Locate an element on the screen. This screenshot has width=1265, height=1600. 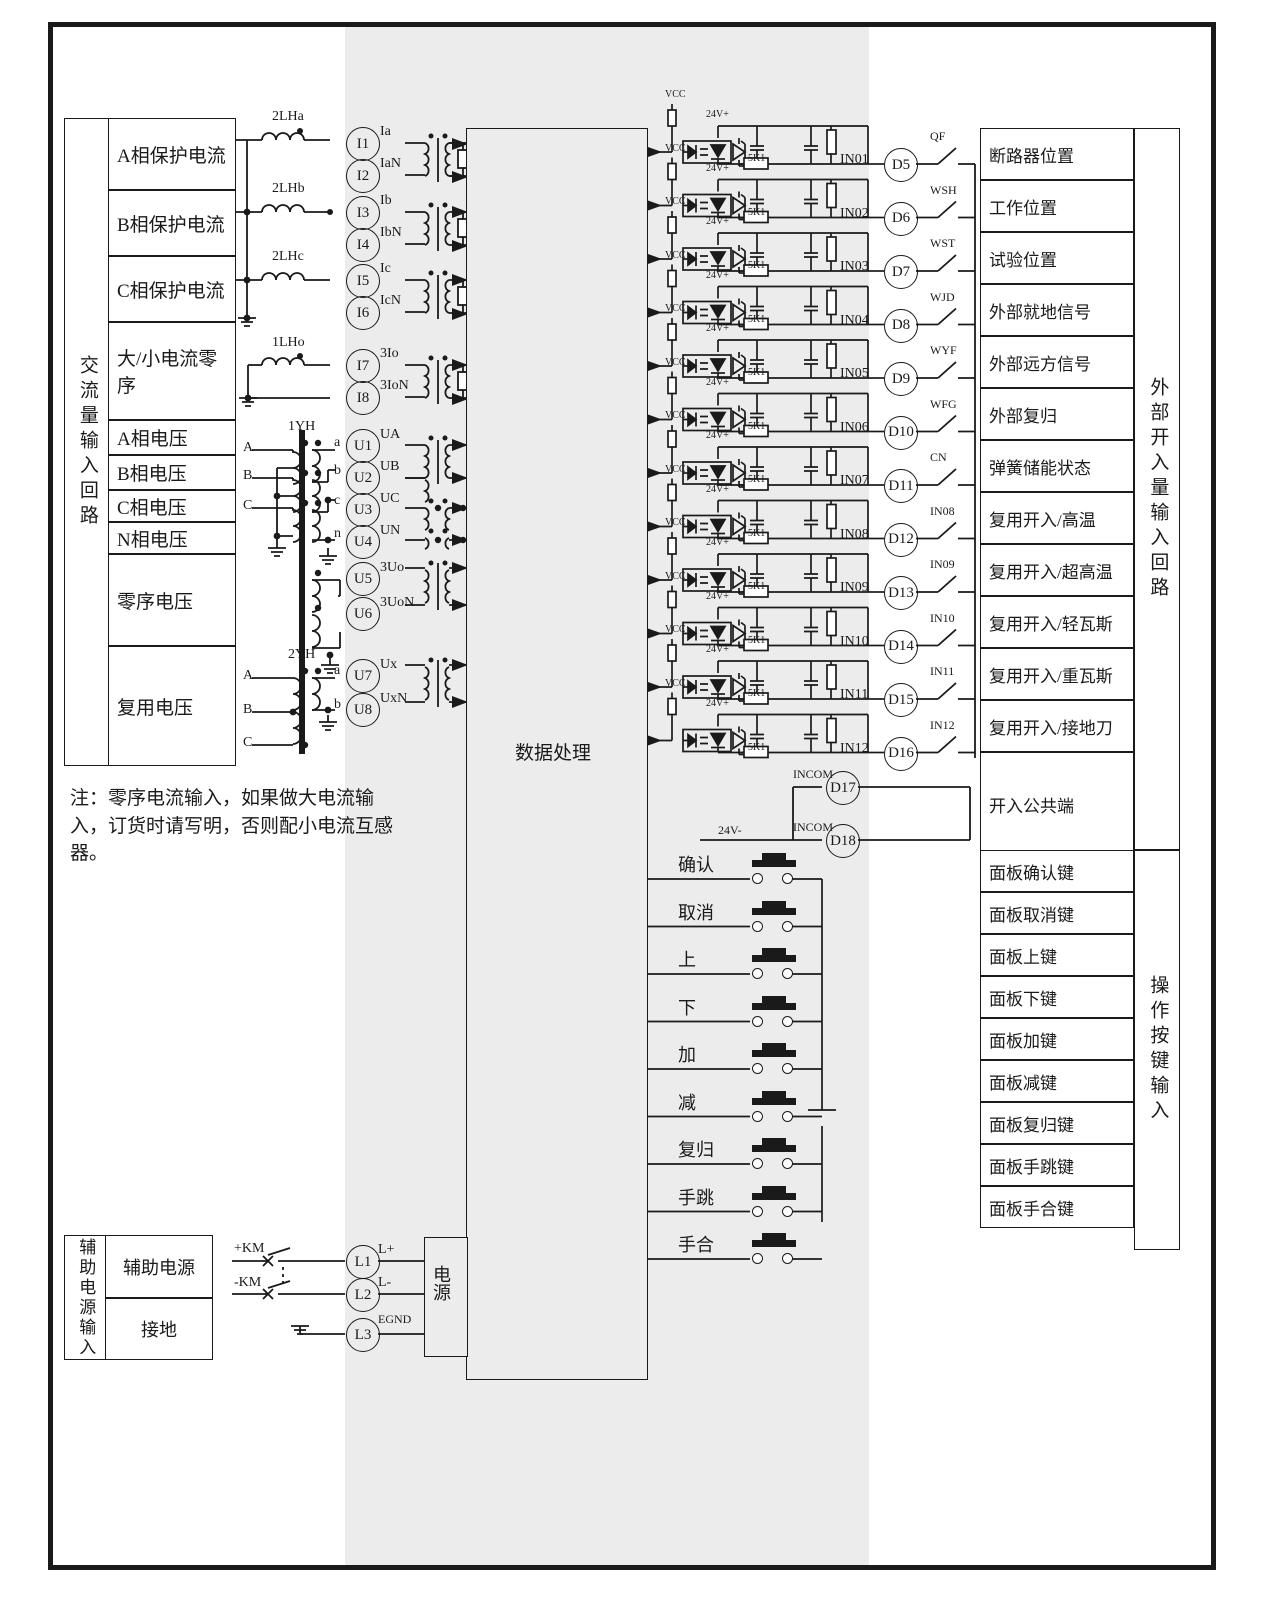
terminal-D15: D15 is located at coordinates (901, 700).